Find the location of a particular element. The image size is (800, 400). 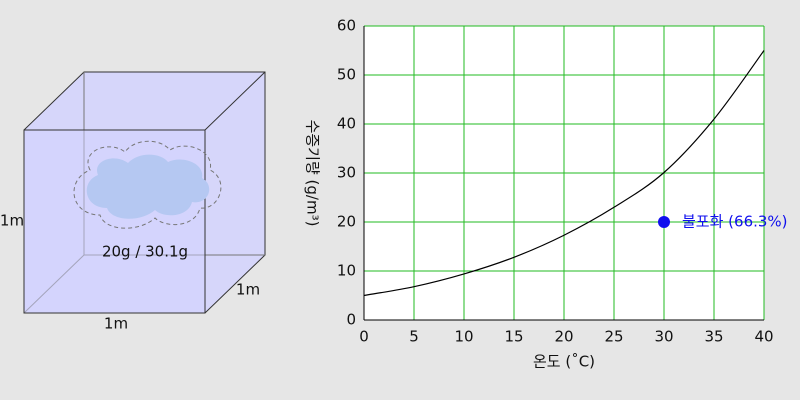

y-tick-label: 10 is located at coordinates (346, 271).